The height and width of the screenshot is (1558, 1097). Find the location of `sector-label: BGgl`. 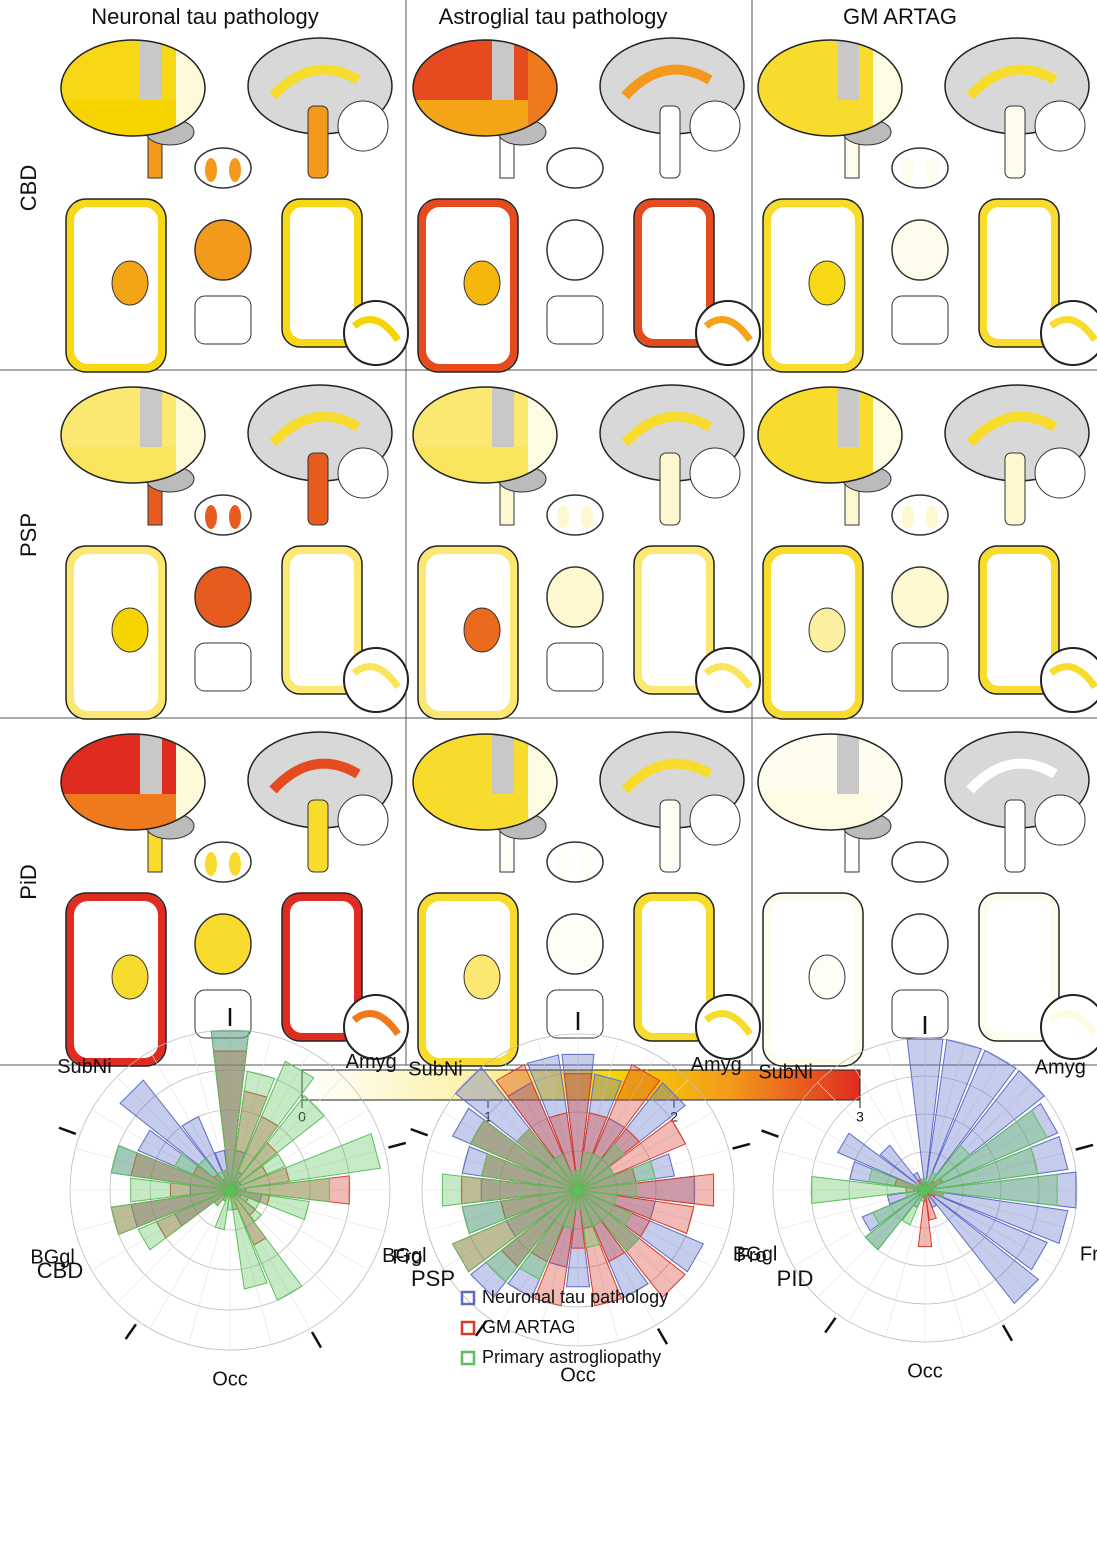

sector-label: BGgl is located at coordinates (404, 1256).